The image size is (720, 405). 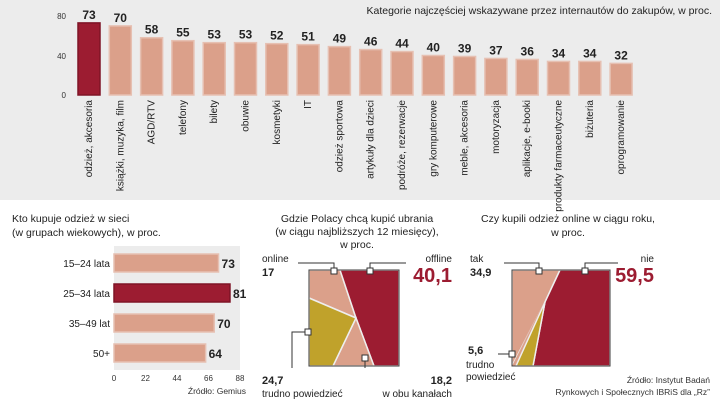 What do you see at coordinates (568, 219) in the screenshot?
I see `pie2-title-line: Czy kupili odzież online w ciągu roku,` at bounding box center [568, 219].